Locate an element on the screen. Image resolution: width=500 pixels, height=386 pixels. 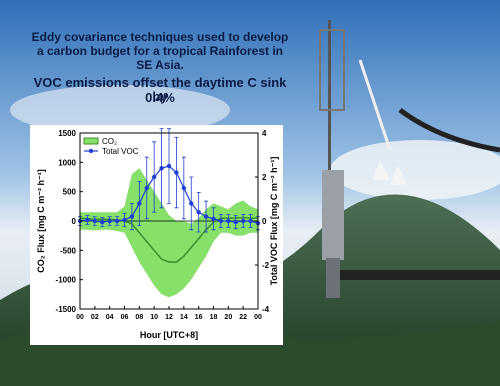
x-tick-label: 22 is located at coordinates (243, 317).